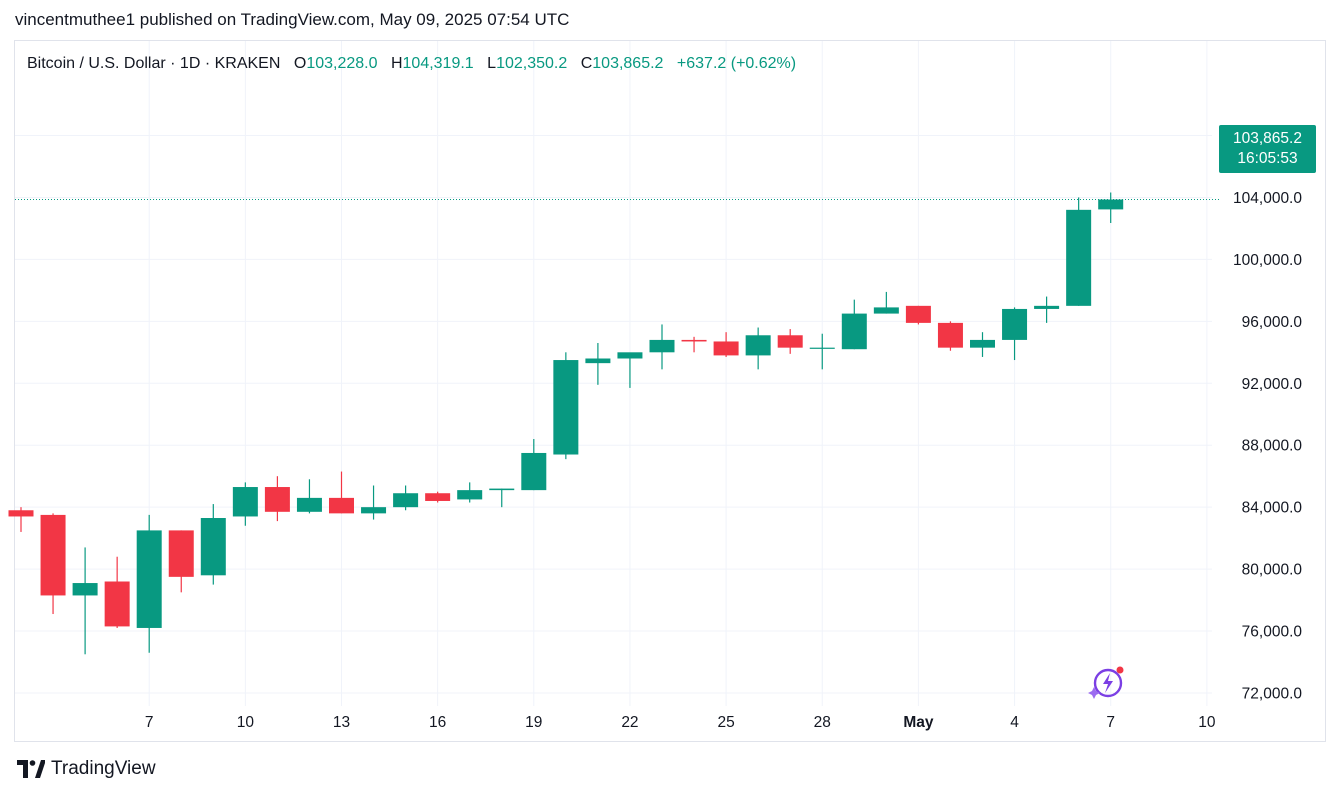 Image resolution: width=1341 pixels, height=795 pixels. Describe the element at coordinates (342, 63) in the screenshot. I see `legend-open: 103,228.0` at that location.